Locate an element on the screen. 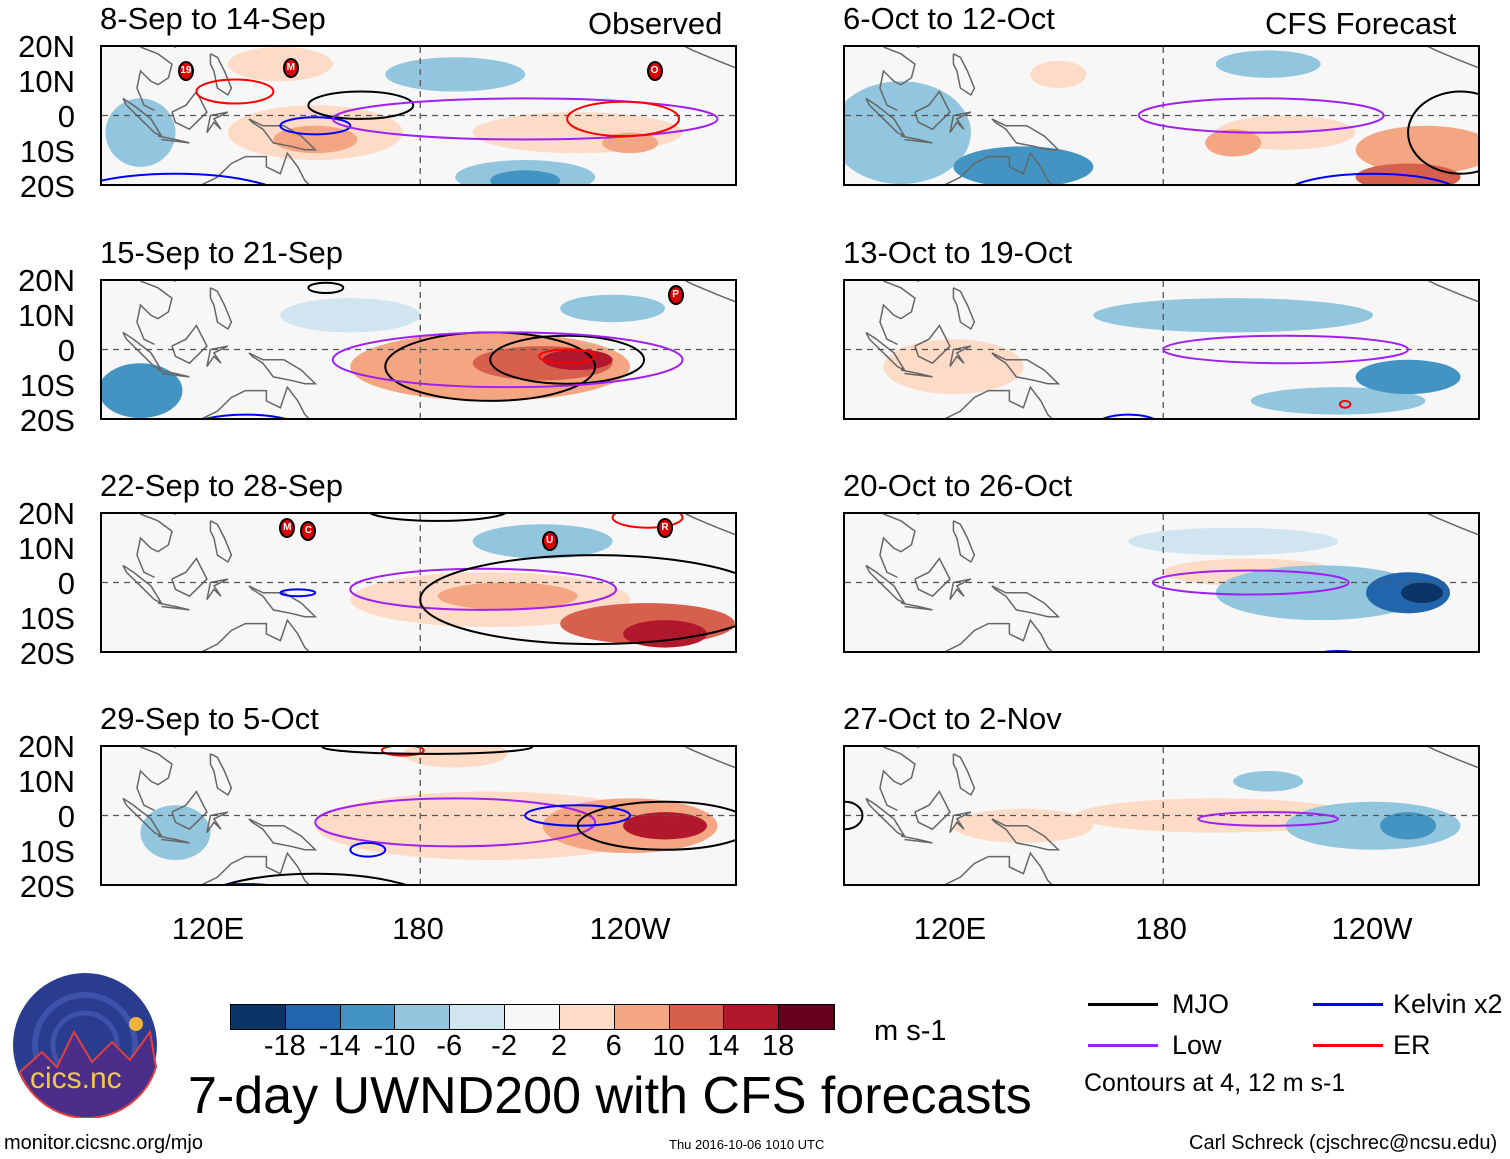  units-label: m s-1 is located at coordinates (910, 1031).